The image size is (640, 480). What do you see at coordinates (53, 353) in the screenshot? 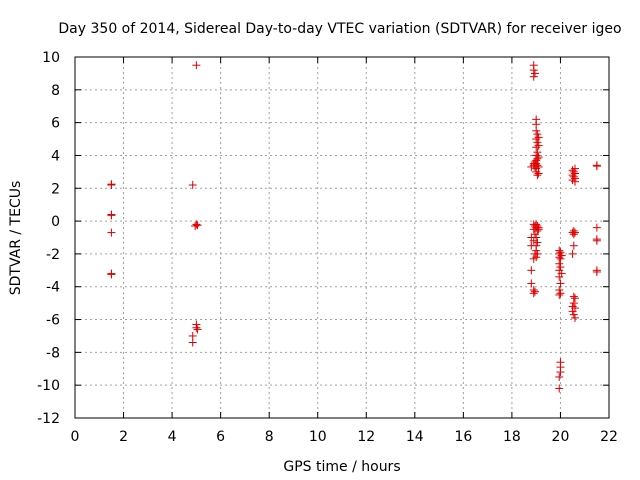
I see `y-tick-label: -8` at bounding box center [53, 353].